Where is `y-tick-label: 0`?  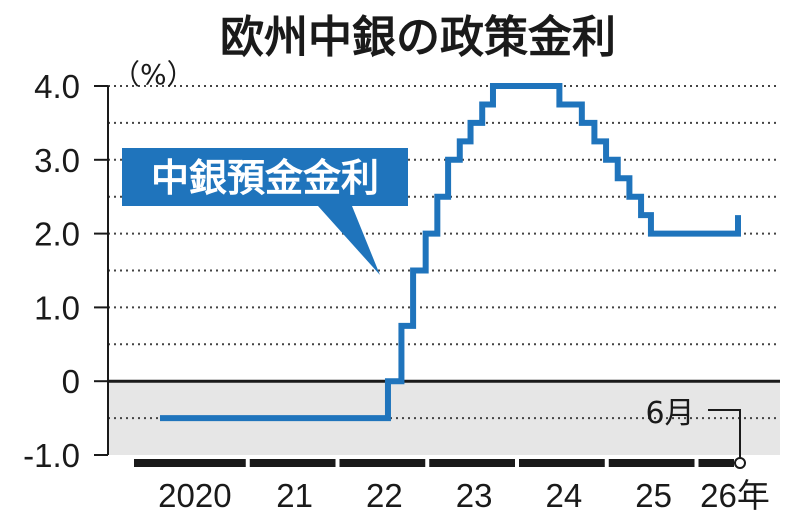 y-tick-label: 0 is located at coordinates (71, 381).